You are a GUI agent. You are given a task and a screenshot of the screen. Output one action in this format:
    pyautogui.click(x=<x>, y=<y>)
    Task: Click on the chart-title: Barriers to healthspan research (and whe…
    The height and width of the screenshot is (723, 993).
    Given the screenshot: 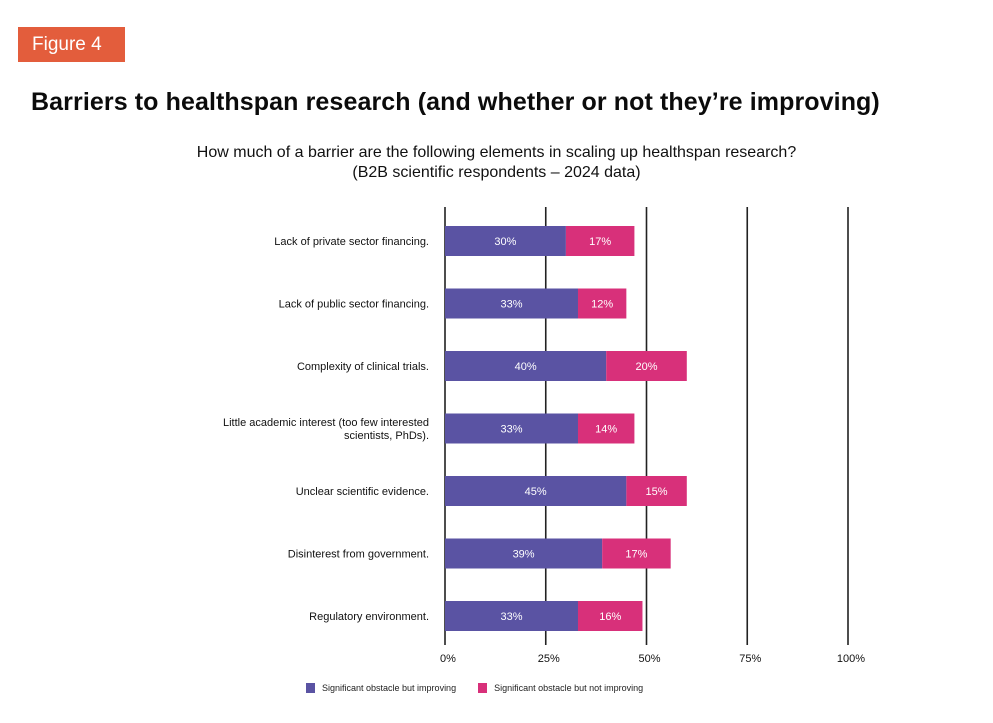 What is the action you would take?
    pyautogui.click(x=455, y=102)
    